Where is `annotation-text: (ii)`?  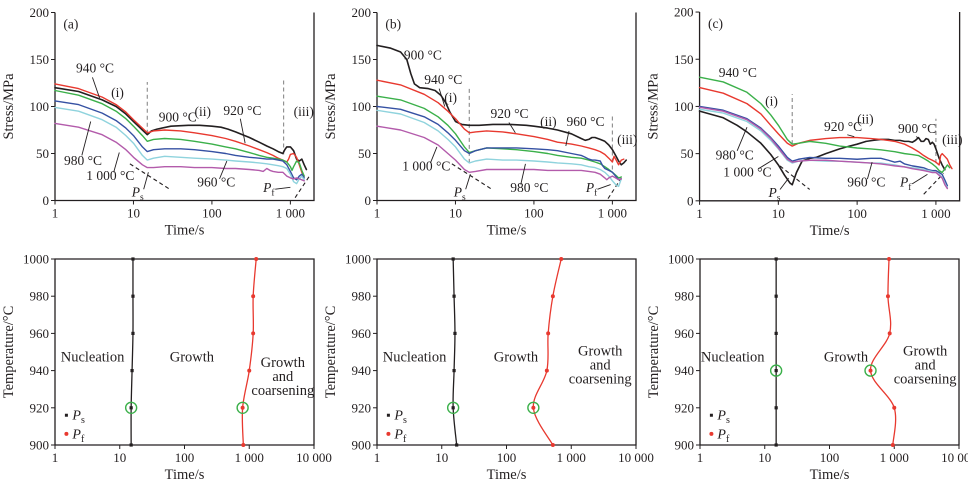
annotation-text: (ii) is located at coordinates (548, 121).